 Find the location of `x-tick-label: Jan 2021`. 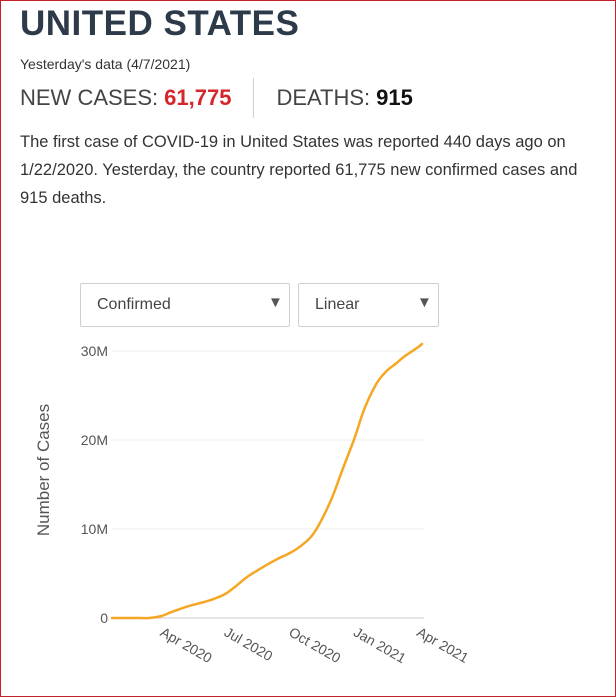

x-tick-label: Jan 2021 is located at coordinates (380, 645).